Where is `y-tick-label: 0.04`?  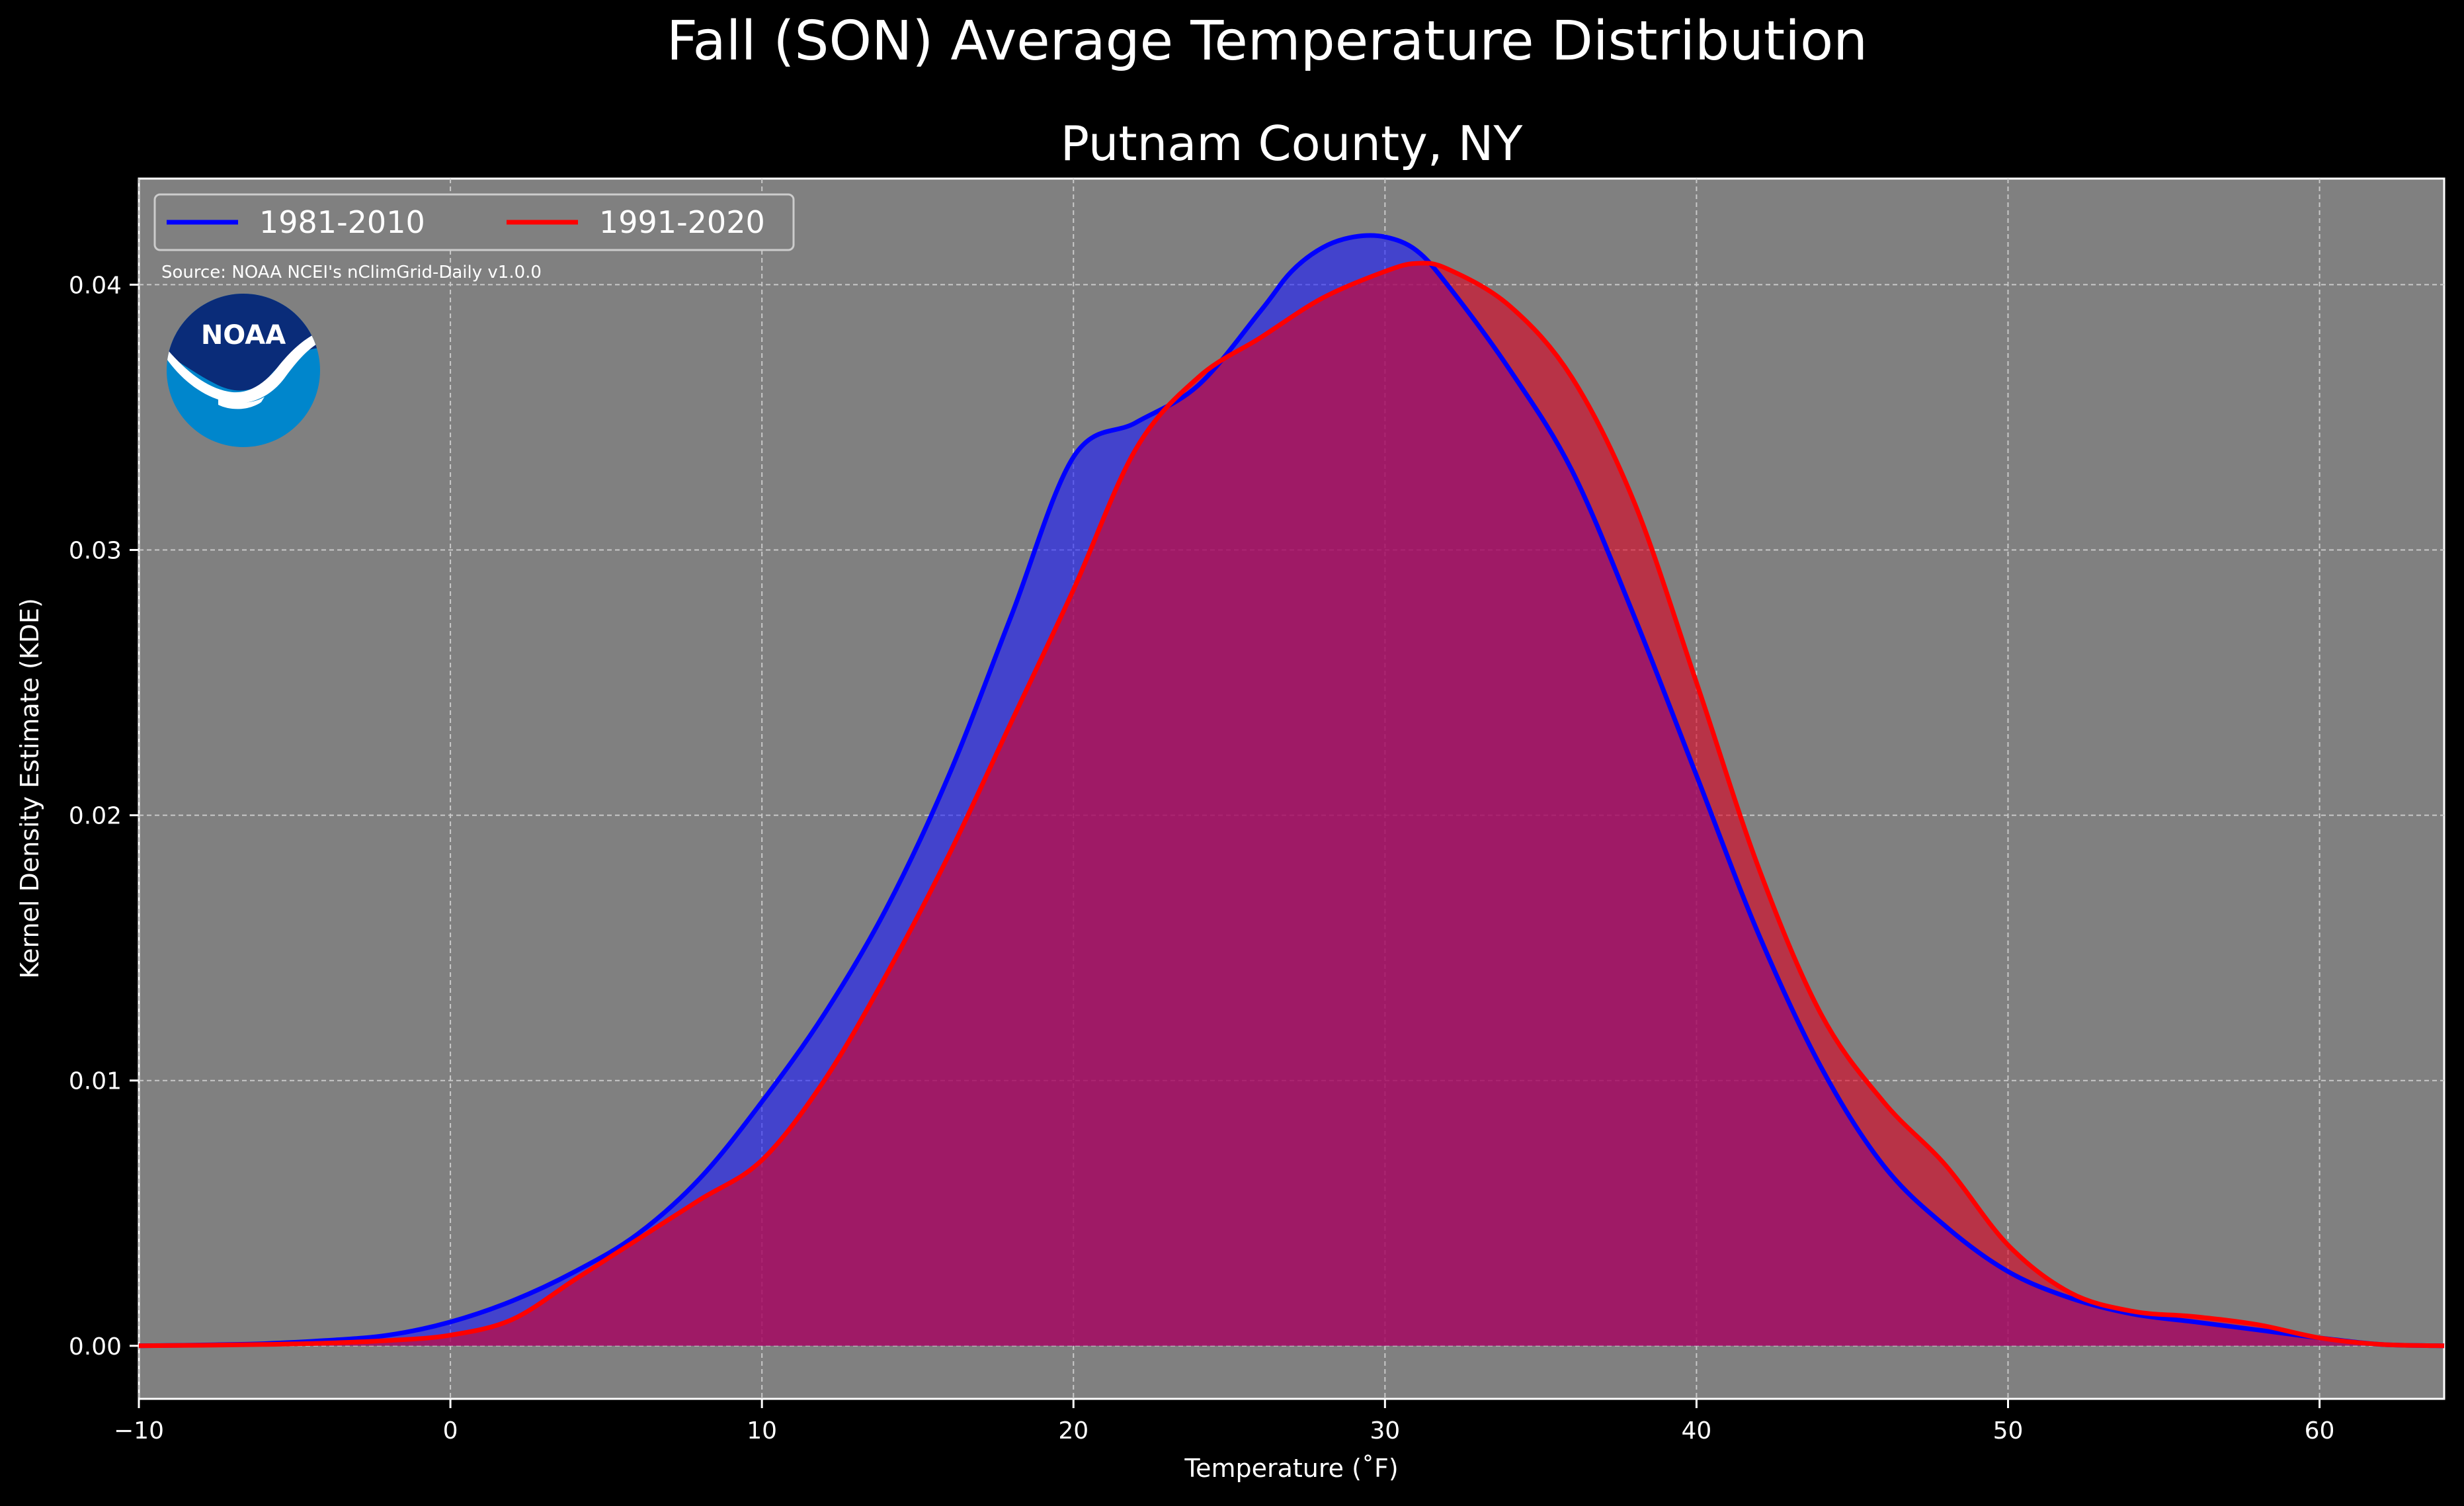
y-tick-label: 0.04 is located at coordinates (96, 285).